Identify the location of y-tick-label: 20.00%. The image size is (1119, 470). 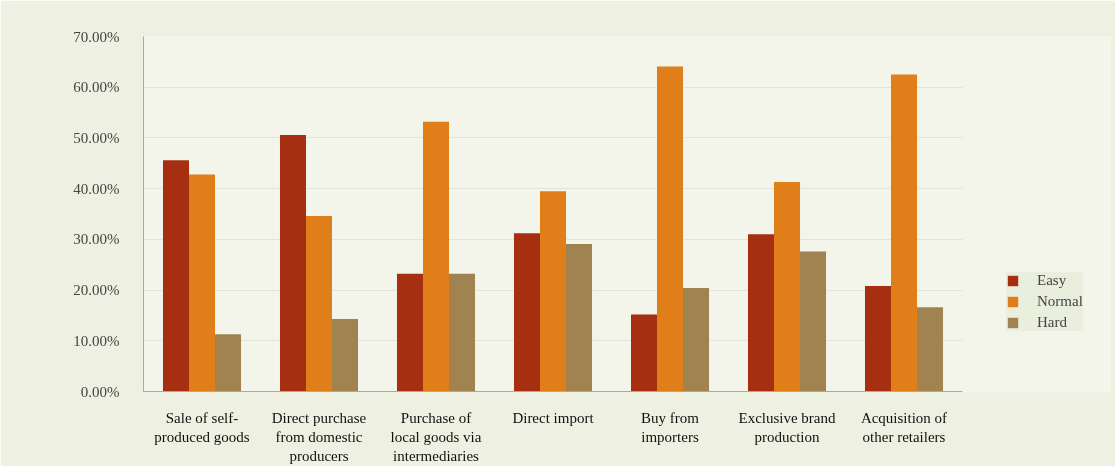
(96, 290).